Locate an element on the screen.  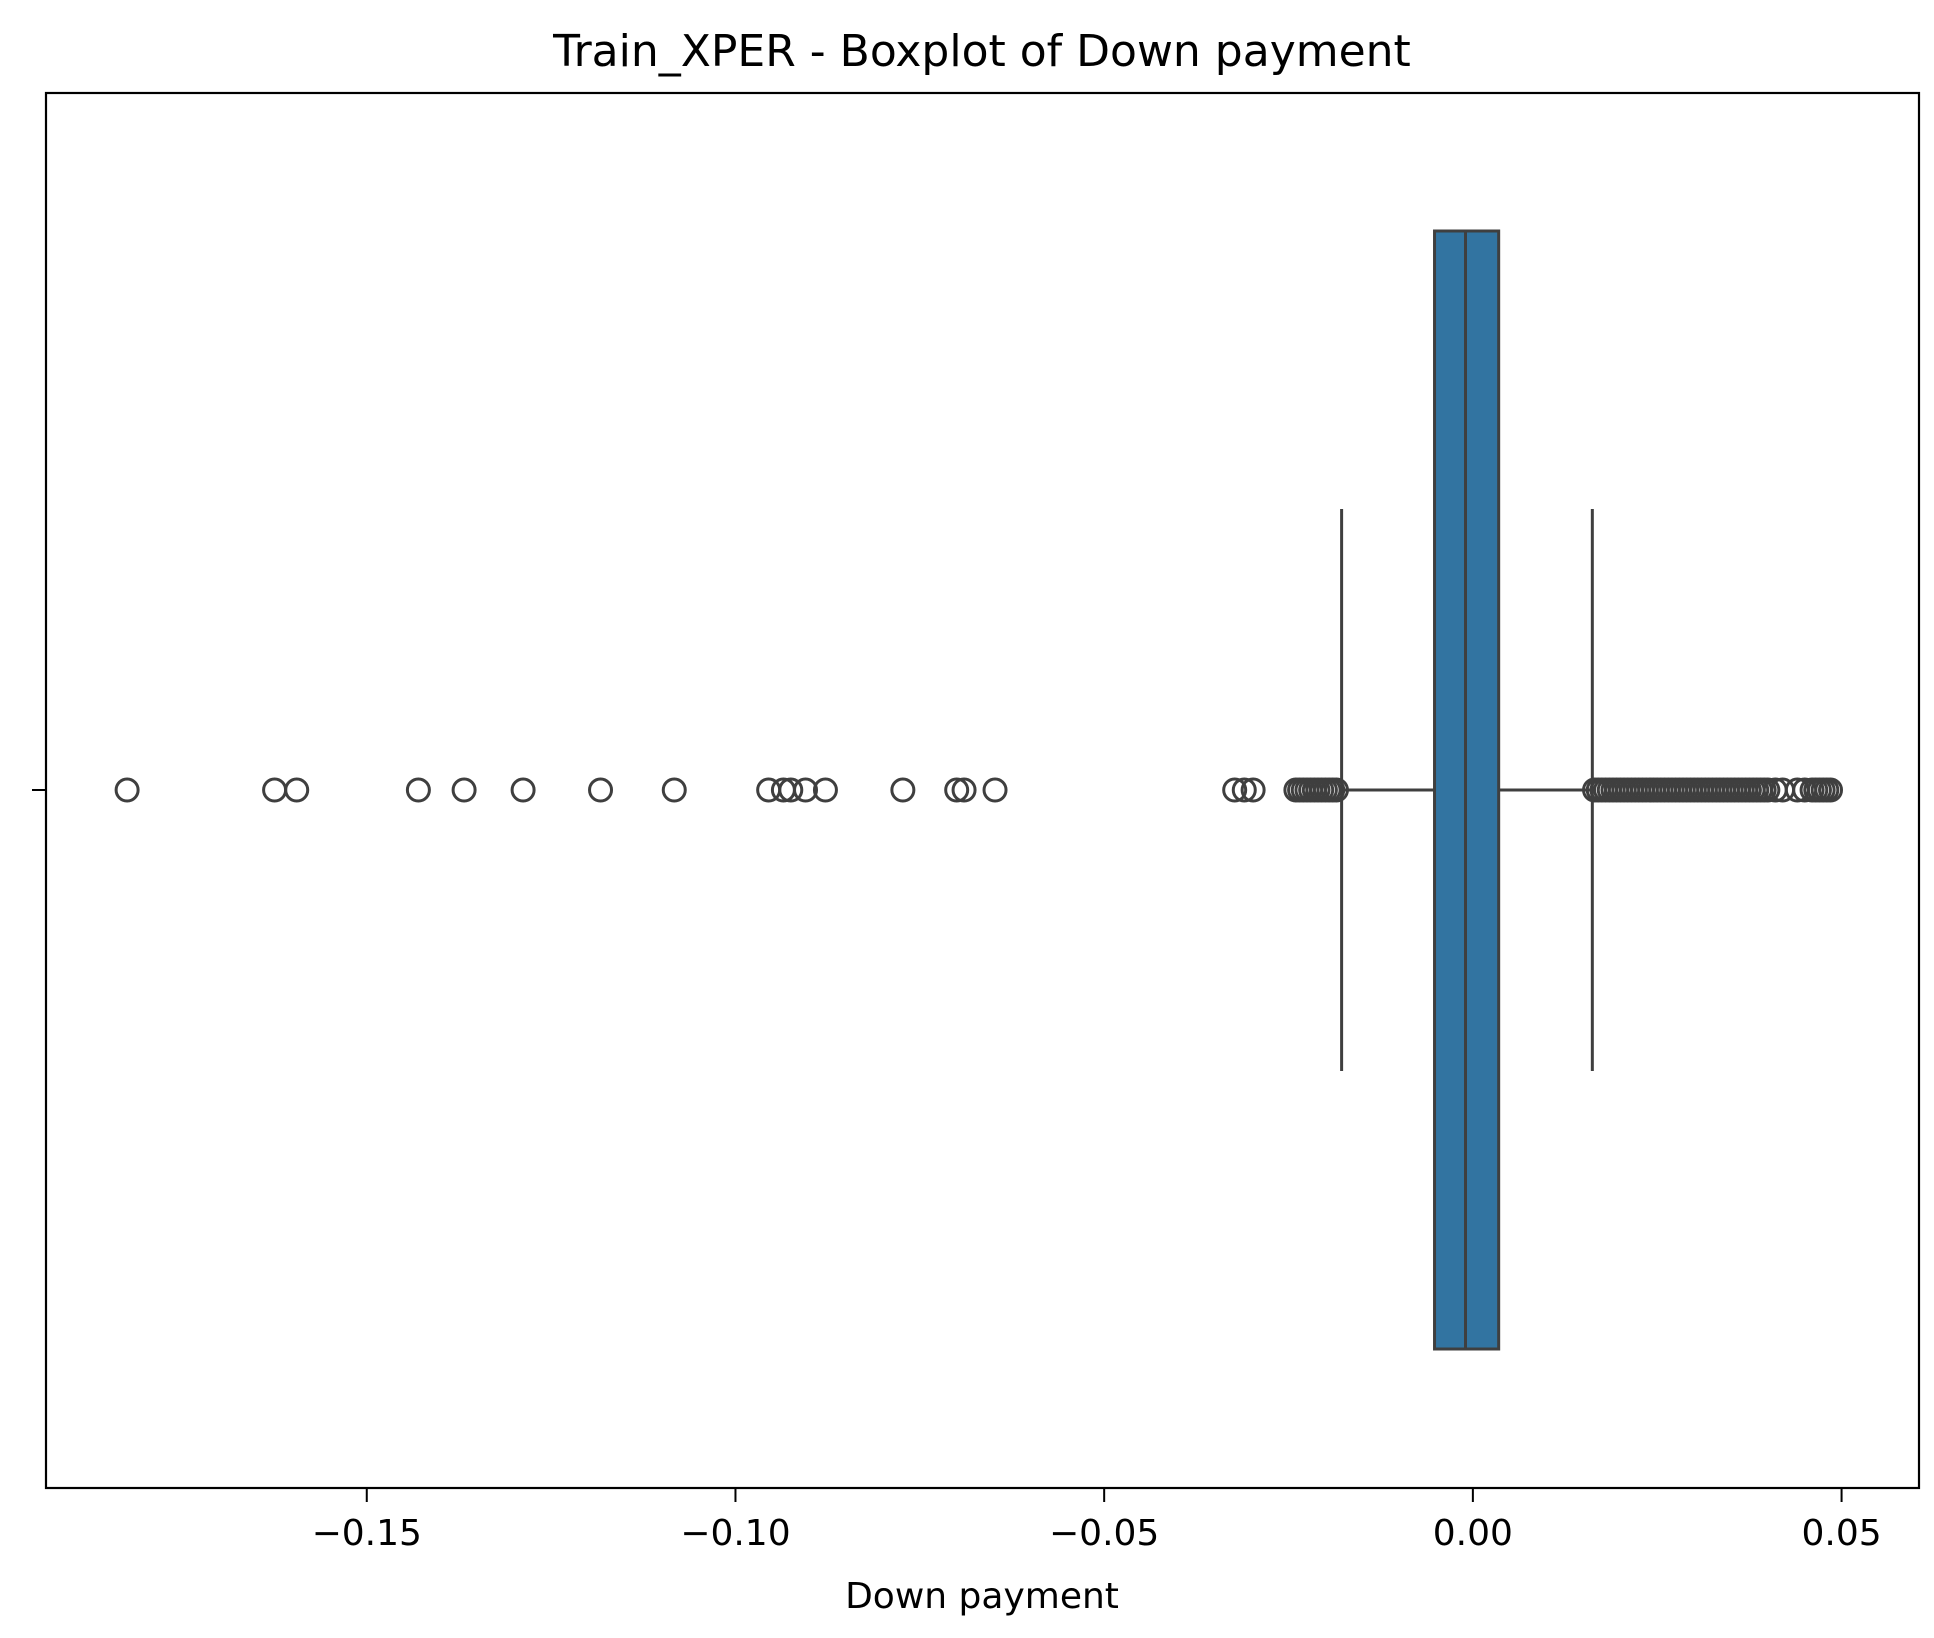
x-axis: −0.15 −0.10 −0.05 0.00 0.05 is located at coordinates (1097, 1521).